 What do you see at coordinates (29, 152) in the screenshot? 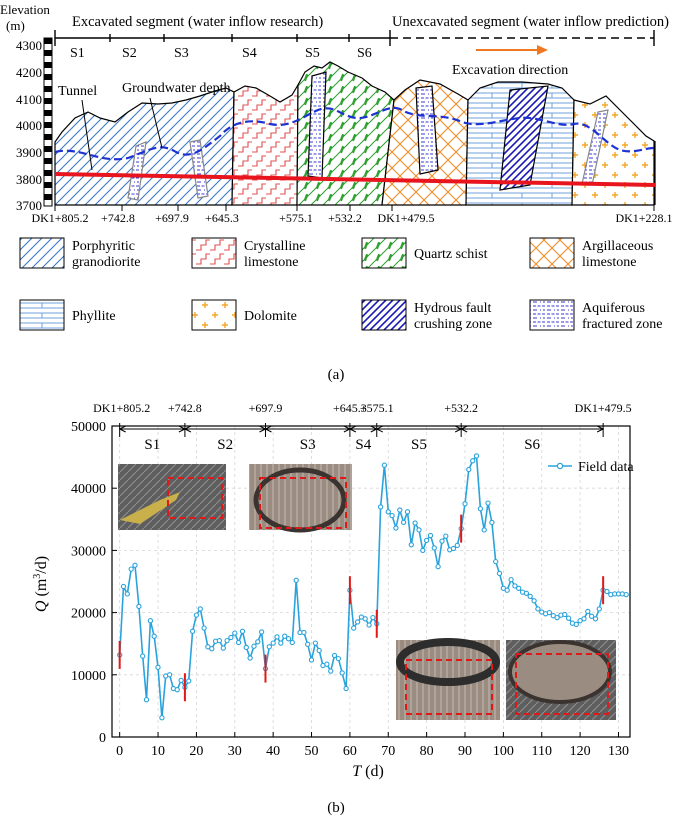
I see `elevation-tick: 3900` at bounding box center [29, 152].